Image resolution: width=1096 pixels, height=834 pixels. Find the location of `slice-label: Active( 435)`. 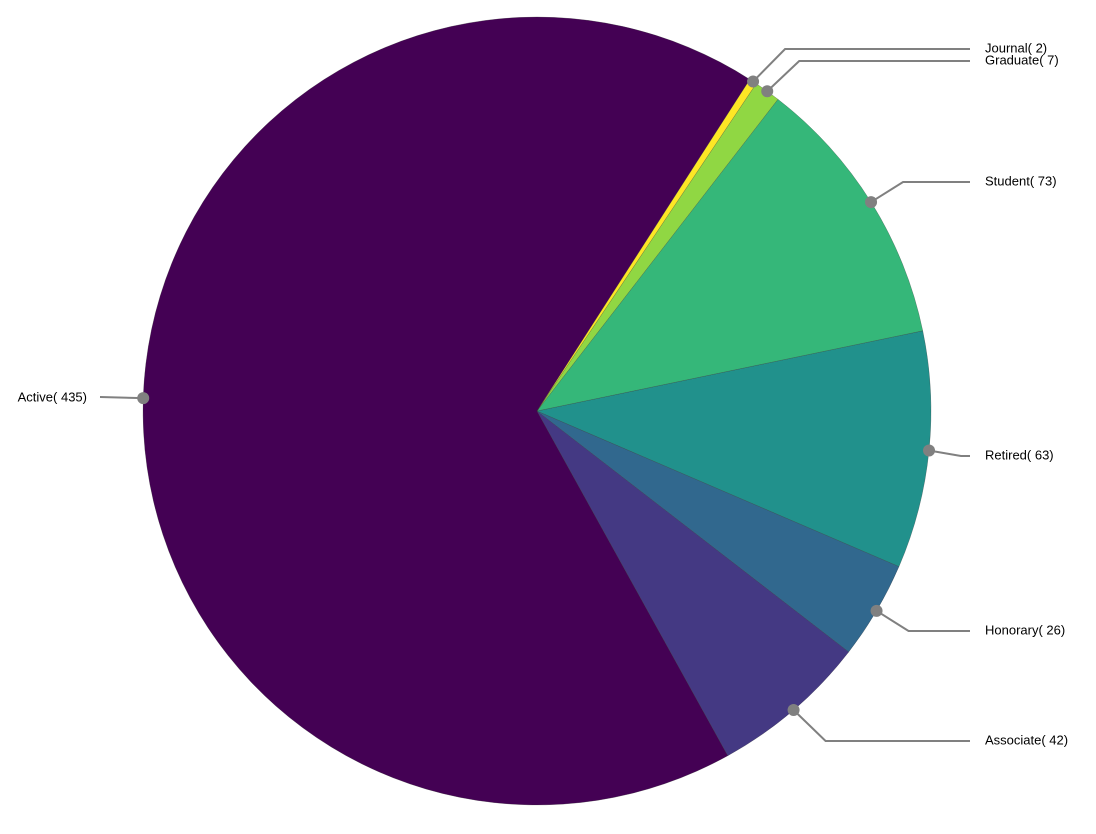

slice-label: Active( 435) is located at coordinates (52, 396).